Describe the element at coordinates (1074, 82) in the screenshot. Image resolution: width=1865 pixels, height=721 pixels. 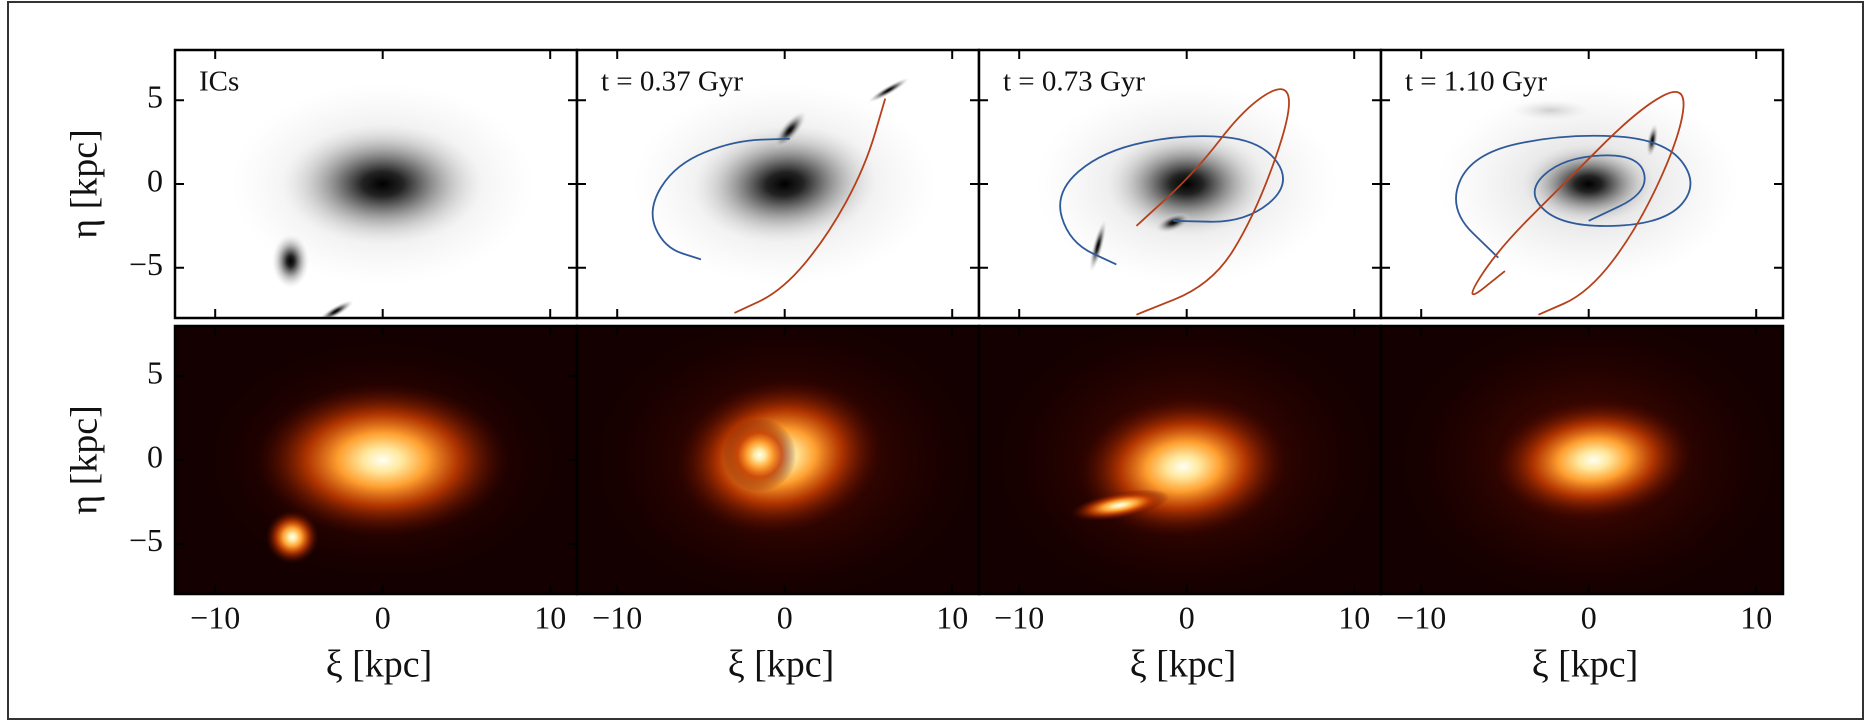
I see `panel-annotation: t = 0.73 Gyr` at that location.